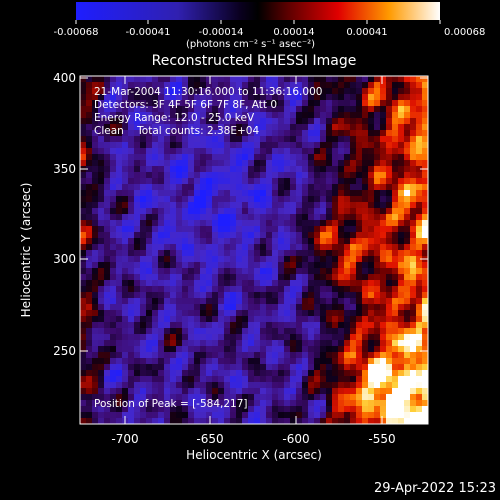 This screenshot has height=500, width=500. What do you see at coordinates (465, 32) in the screenshot?
I see `colorbar-tick-label: 0.00068` at bounding box center [465, 32].